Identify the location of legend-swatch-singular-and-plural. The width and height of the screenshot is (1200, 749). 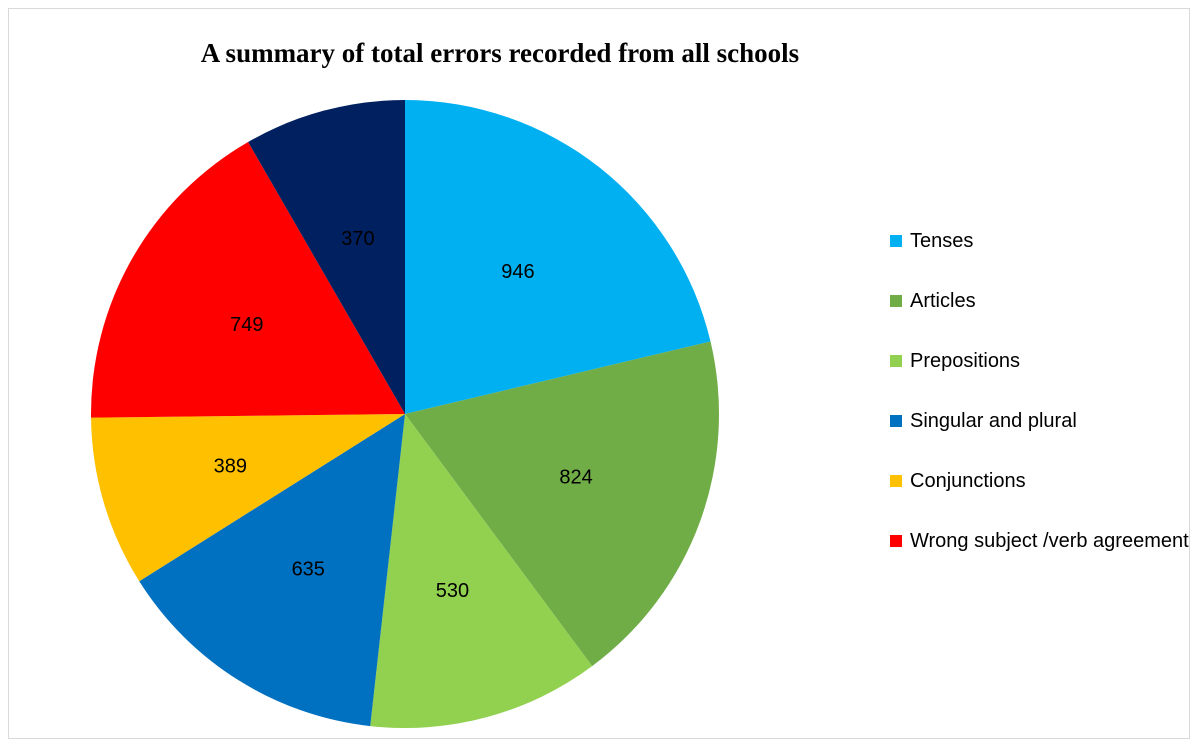
(896, 421).